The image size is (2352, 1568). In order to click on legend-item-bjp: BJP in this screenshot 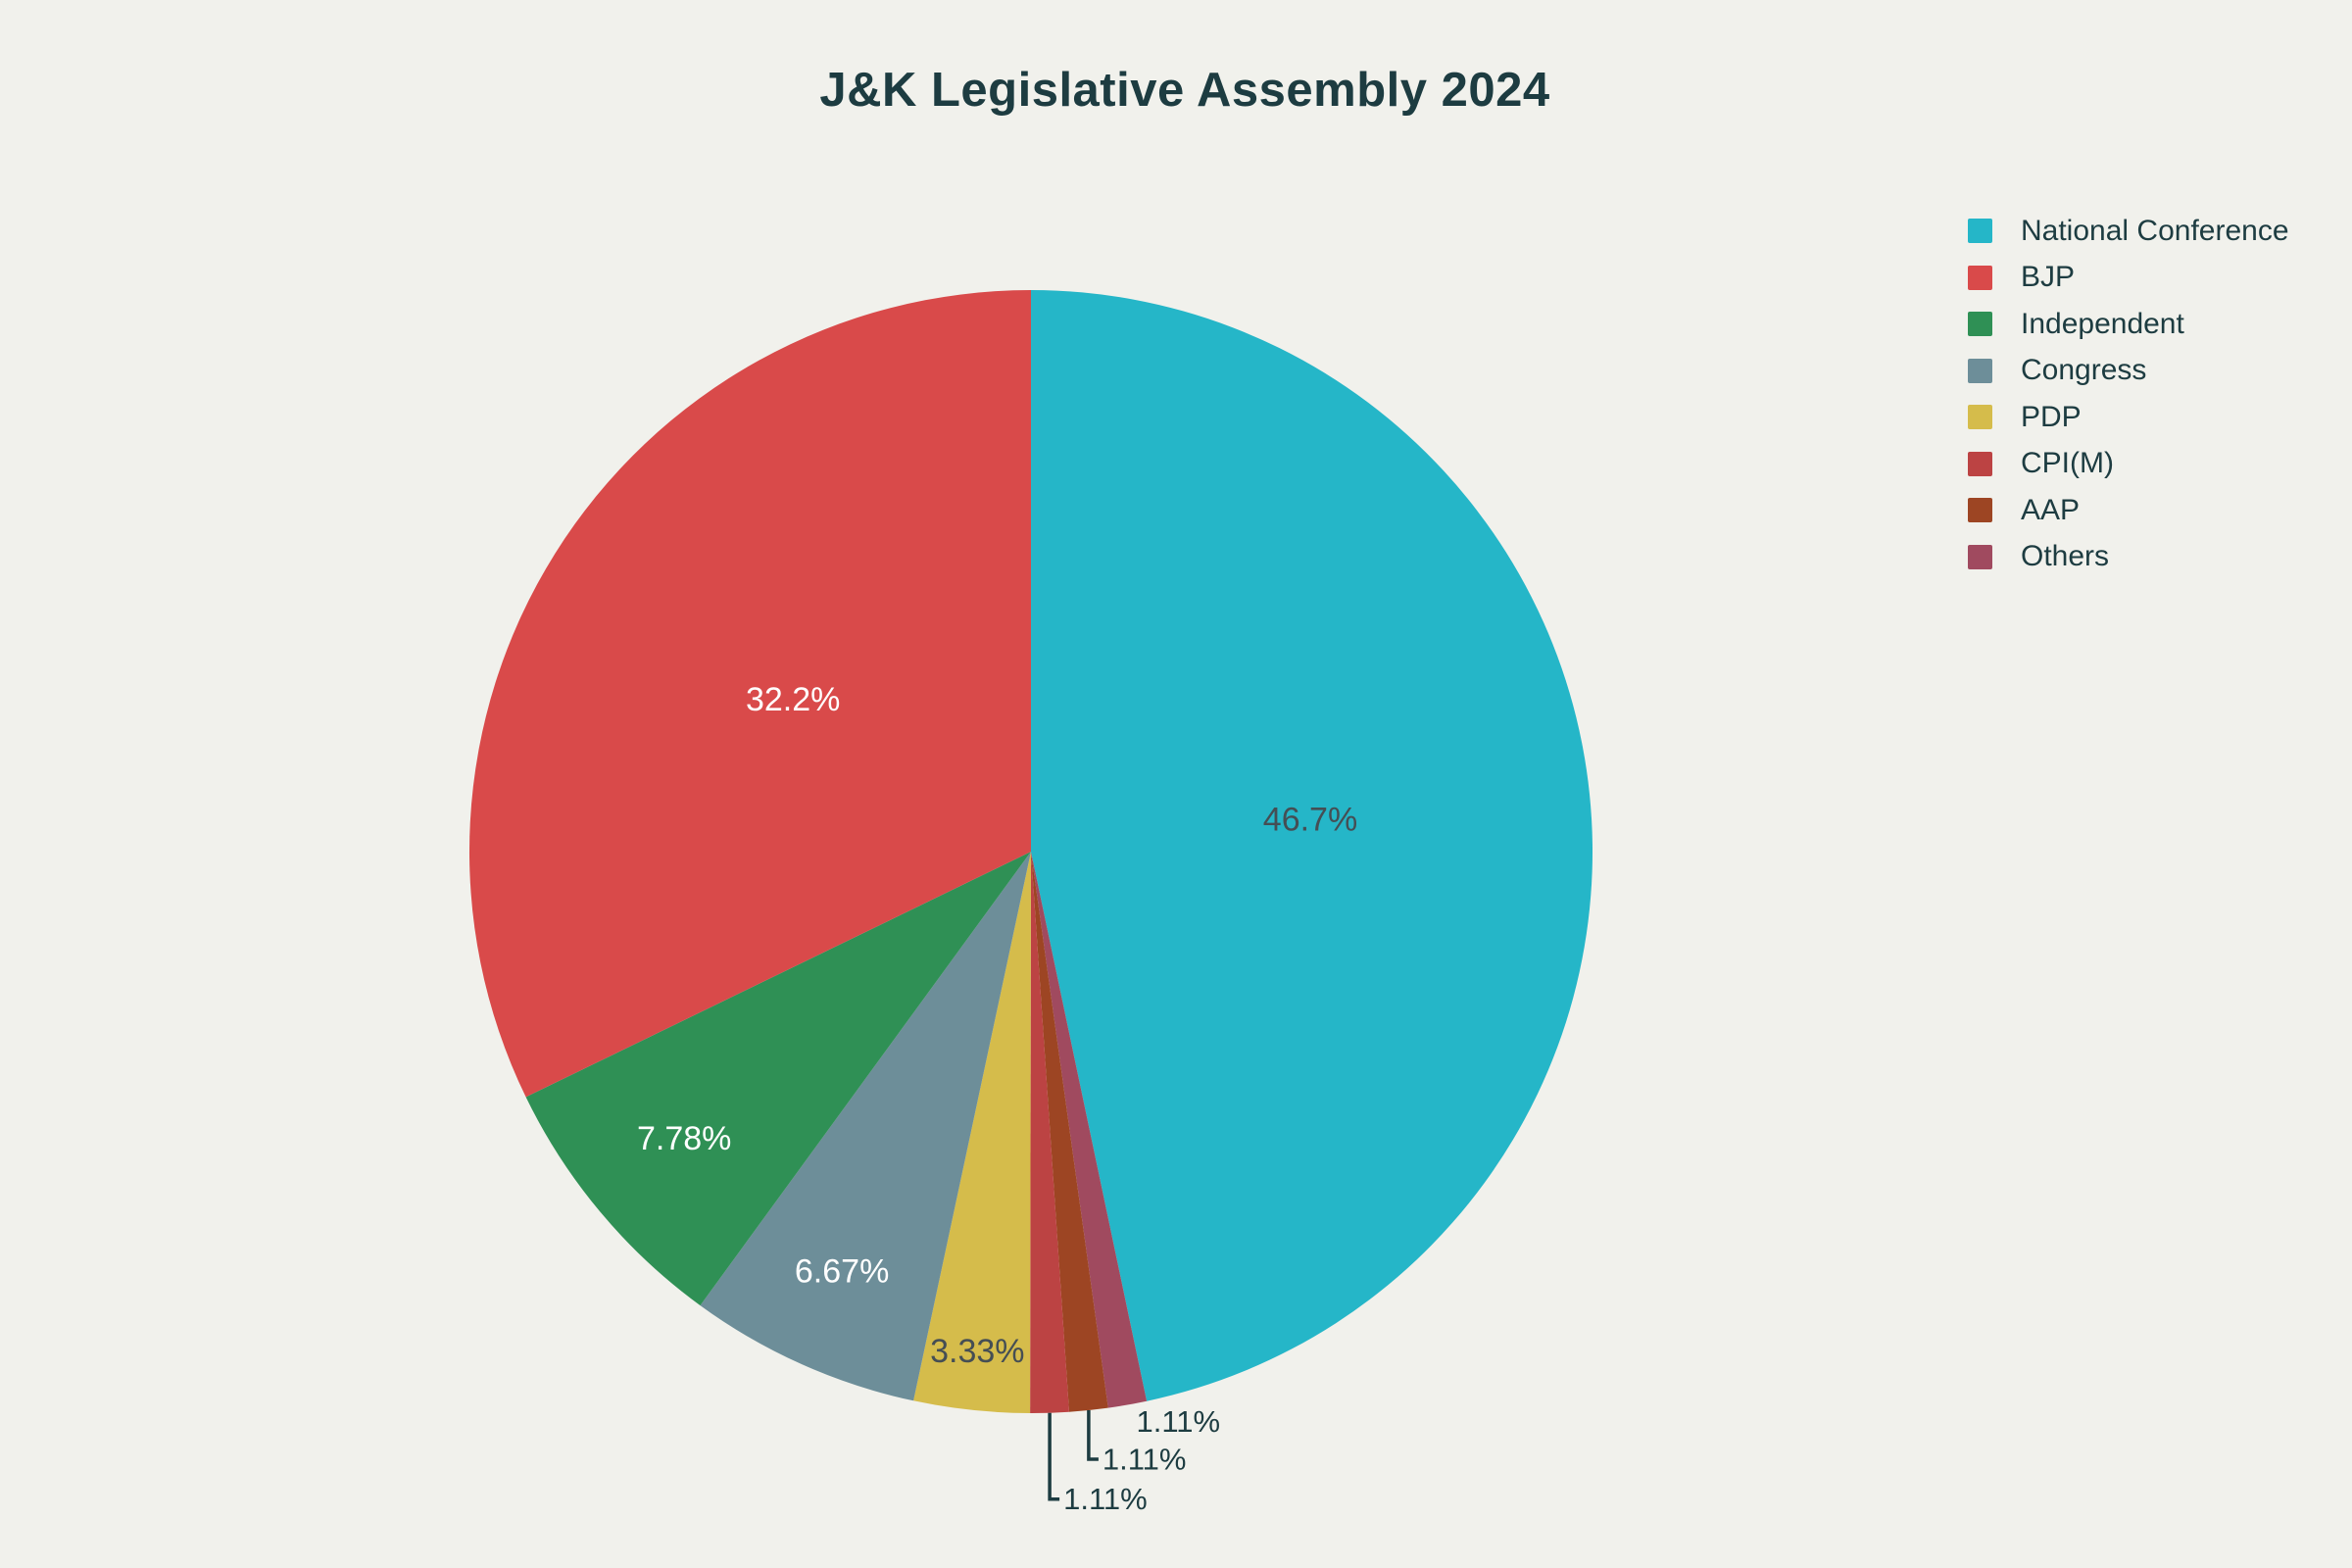, I will do `click(2128, 277)`.